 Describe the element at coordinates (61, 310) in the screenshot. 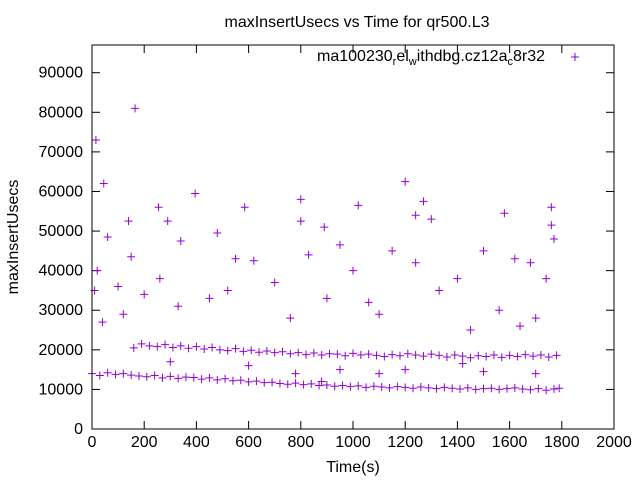

I see `y-tick-label: 30000` at that location.